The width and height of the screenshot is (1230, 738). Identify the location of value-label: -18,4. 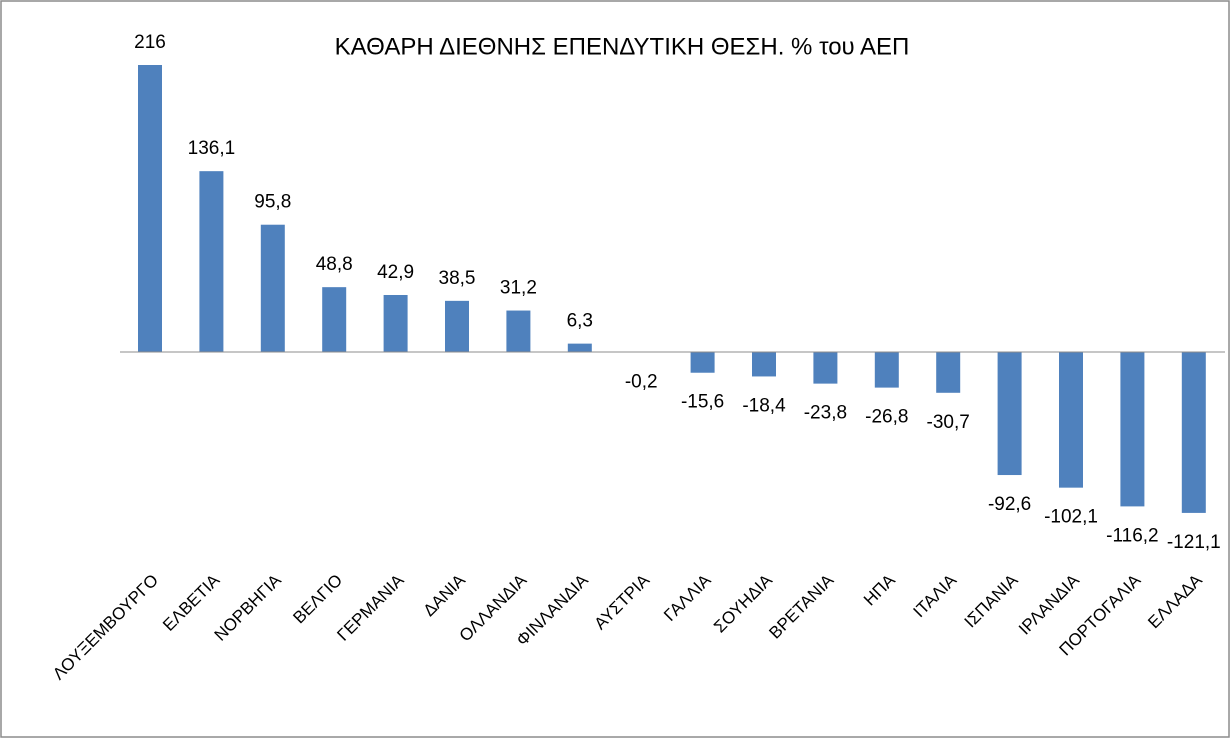
(764, 405).